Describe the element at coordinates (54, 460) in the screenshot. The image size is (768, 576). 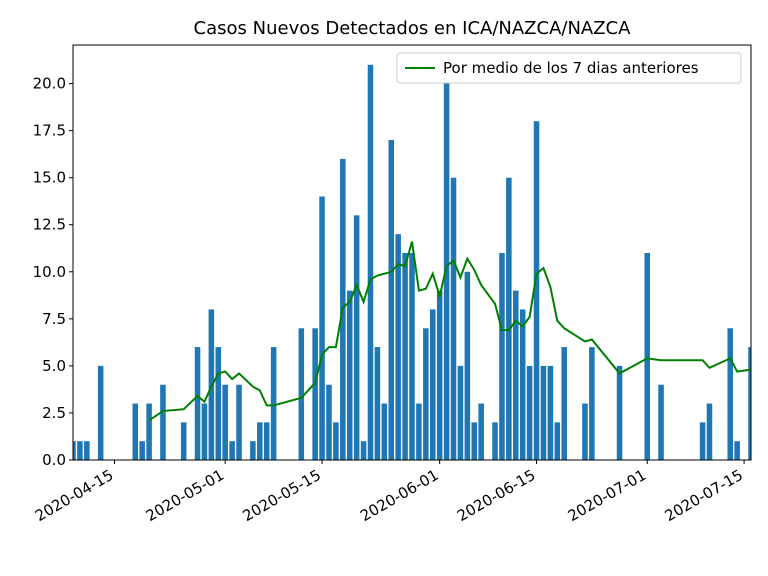
I see `y-tick-label: 0.0` at that location.